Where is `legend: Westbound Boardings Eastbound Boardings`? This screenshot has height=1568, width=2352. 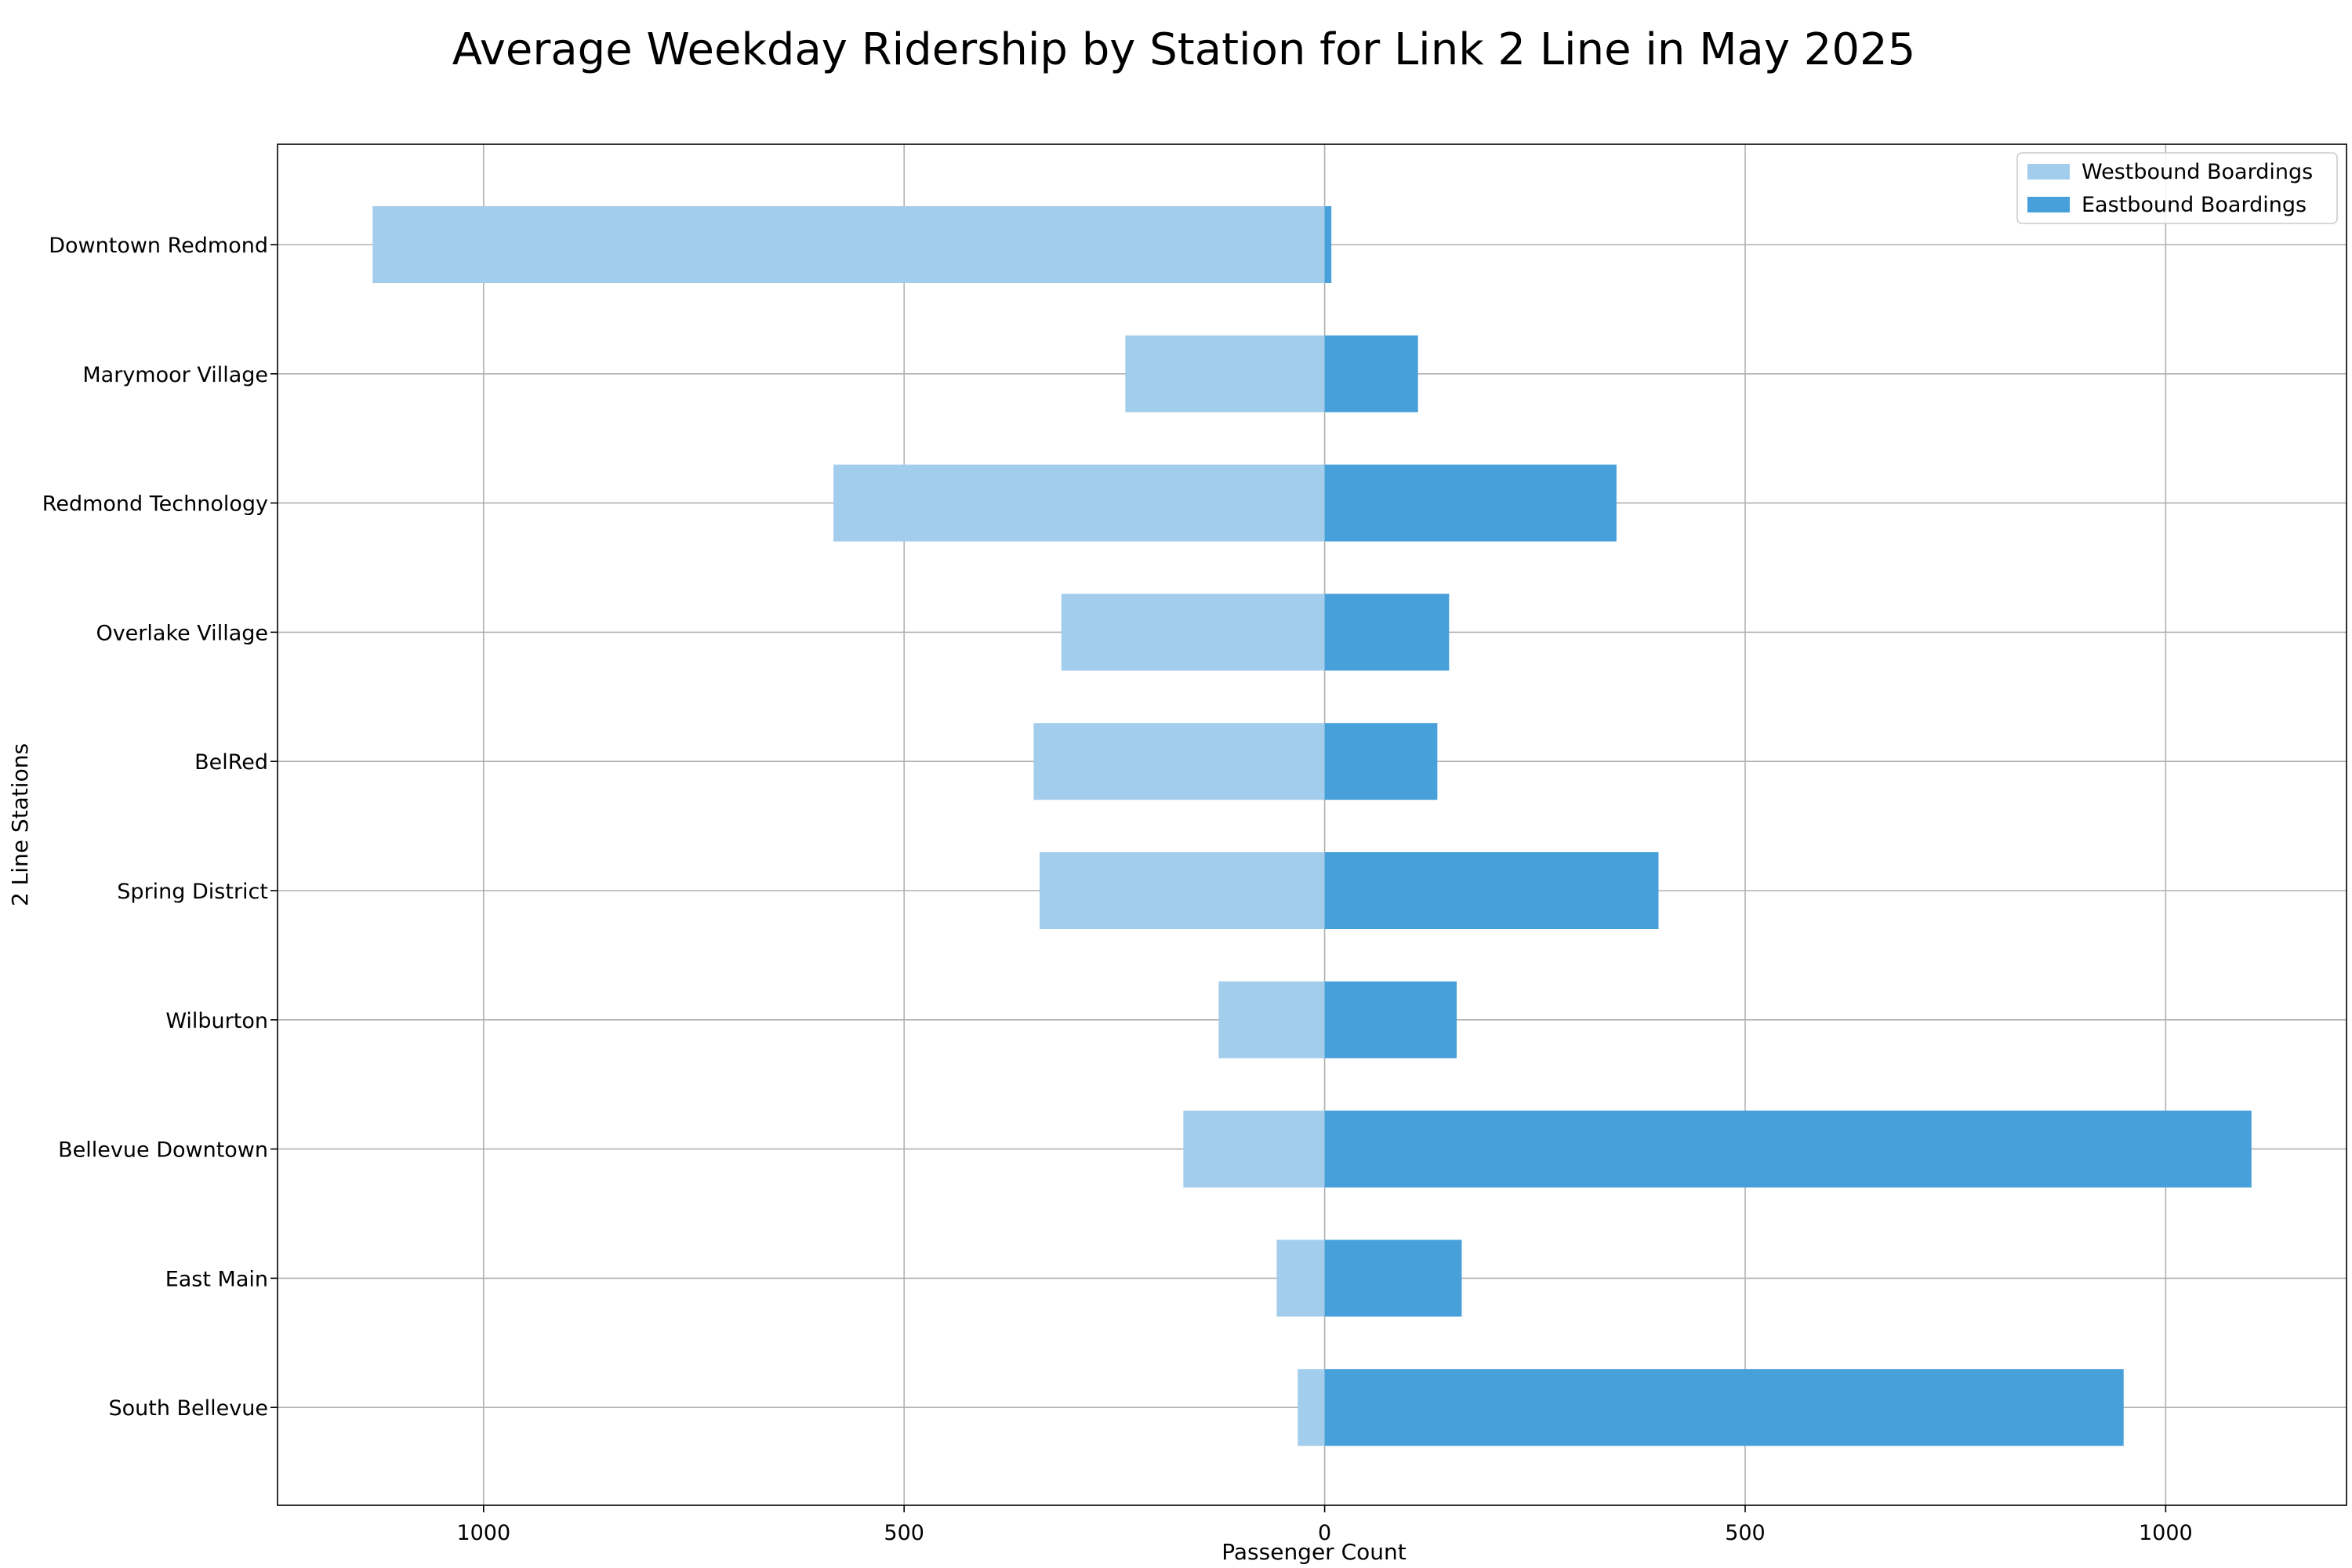
legend: Westbound Boardings Eastbound Boardings is located at coordinates (2177, 188).